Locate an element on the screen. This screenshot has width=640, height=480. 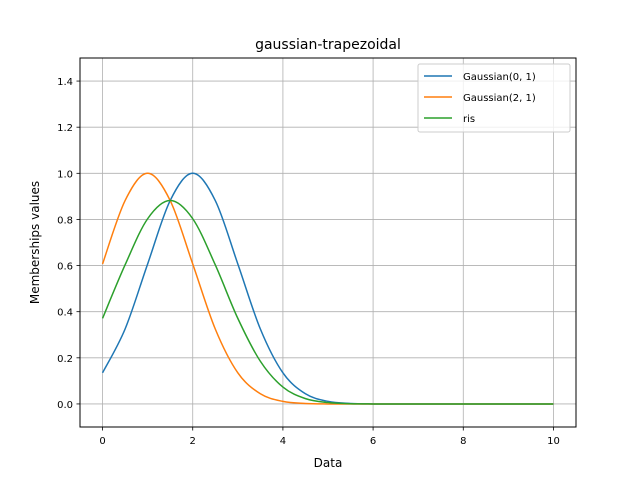
y-tick-label: 0.4 is located at coordinates (65, 313).